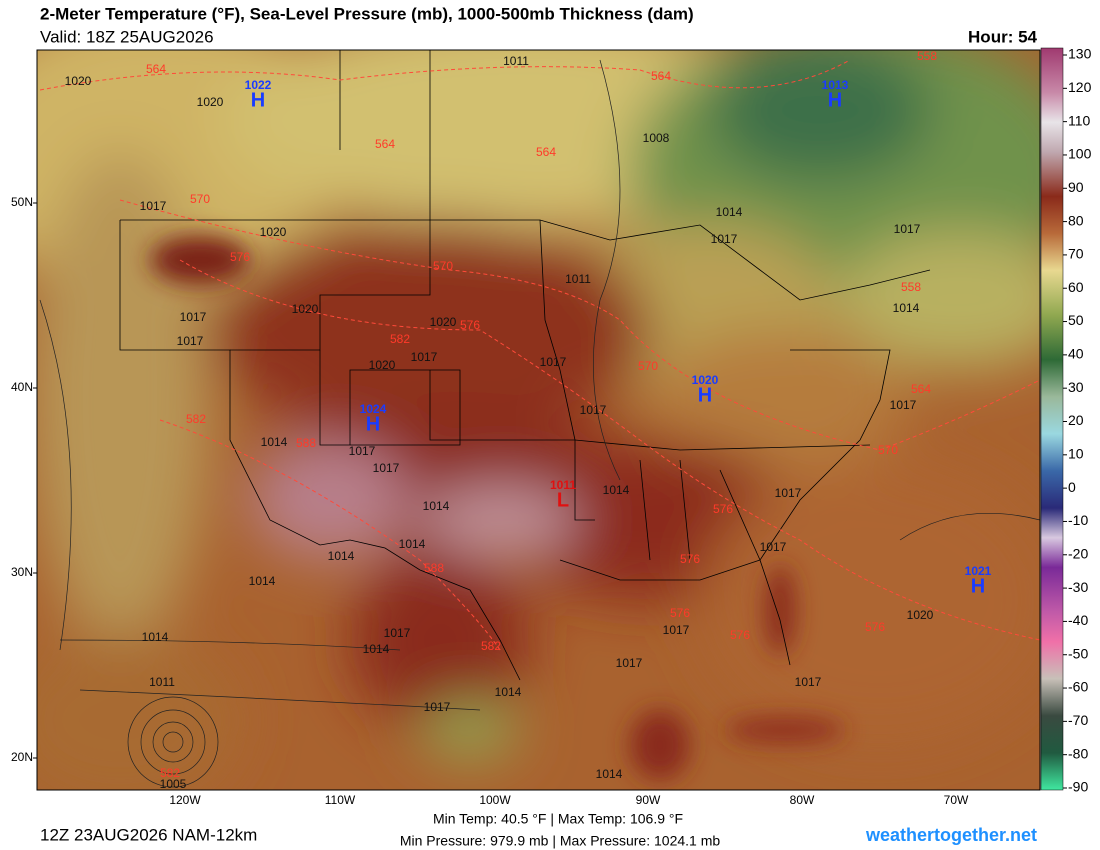 Image resolution: width=1100 pixels, height=850 pixels. What do you see at coordinates (1076, 354) in the screenshot?
I see `colorbar-tick-label: 40` at bounding box center [1076, 354].